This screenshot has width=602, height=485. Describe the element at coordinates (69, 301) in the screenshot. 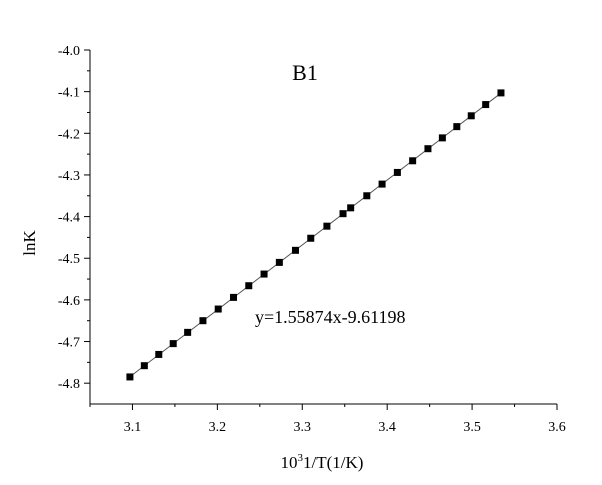

I see `y-tick-label: -4.6` at that location.